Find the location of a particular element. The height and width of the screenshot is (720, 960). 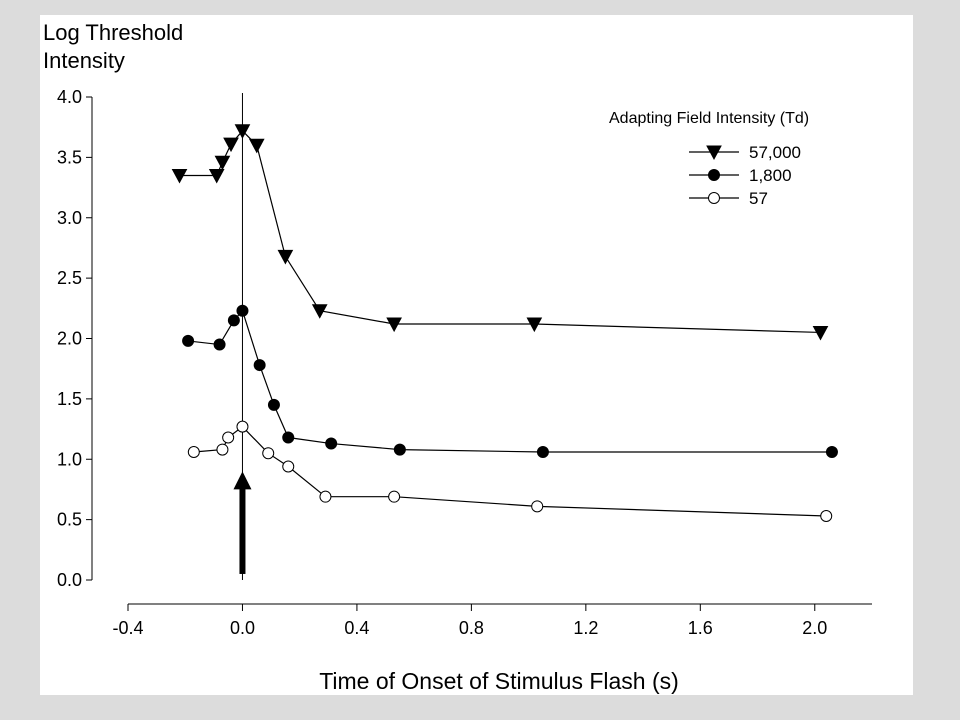

legend-label: 57 is located at coordinates (758, 198).